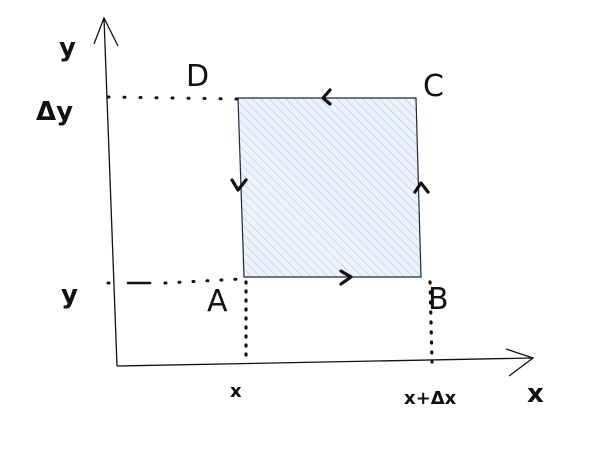  What do you see at coordinates (69, 295) in the screenshot?
I see `y-tick-lower: y` at bounding box center [69, 295].